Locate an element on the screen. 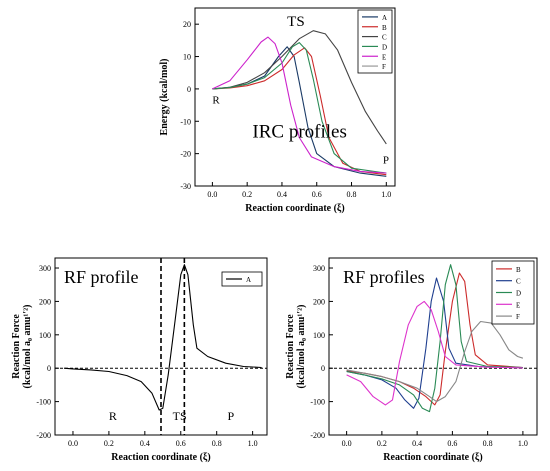 The image size is (550, 471). legend-box is located at coordinates (375, 41).